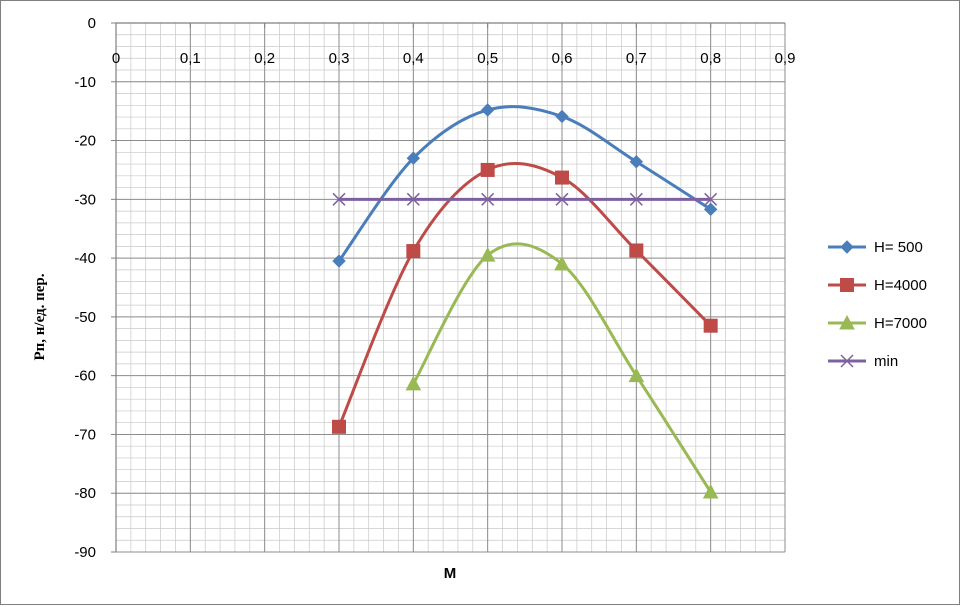 This screenshot has height=607, width=962. I want to click on legend-entry-3: H=7000, so click(877, 323).